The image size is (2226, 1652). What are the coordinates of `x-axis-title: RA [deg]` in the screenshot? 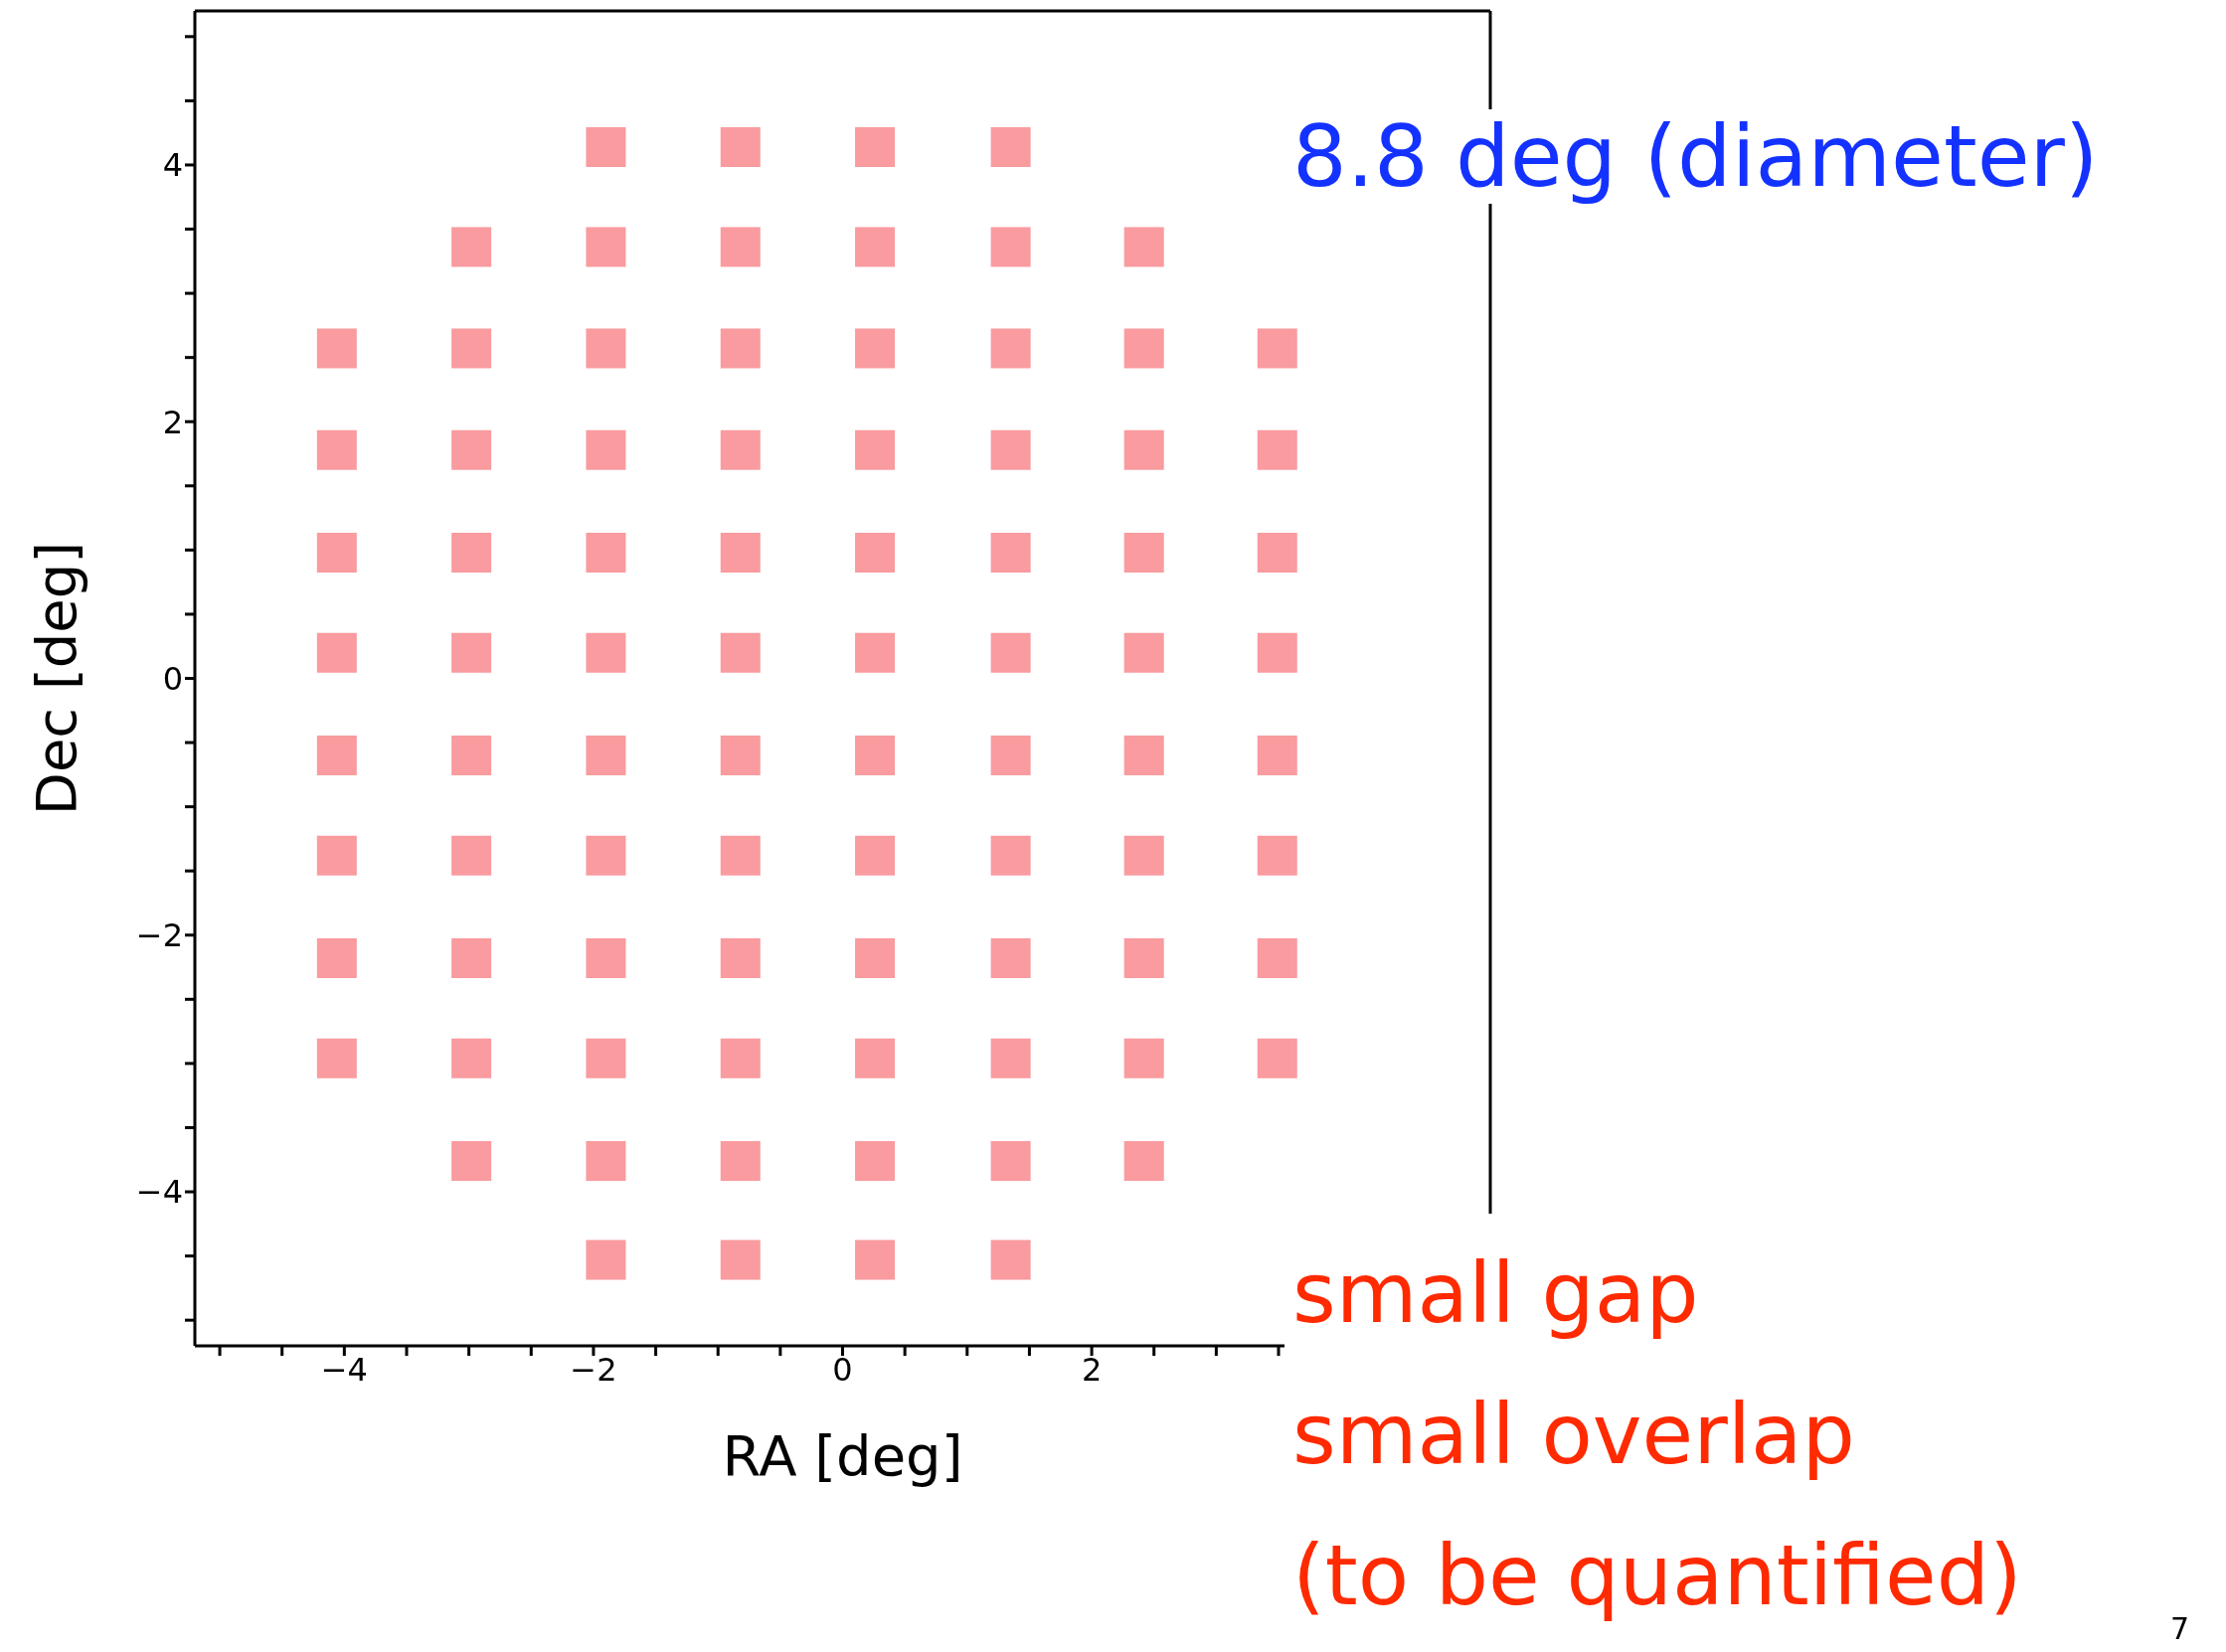 It's located at (843, 1455).